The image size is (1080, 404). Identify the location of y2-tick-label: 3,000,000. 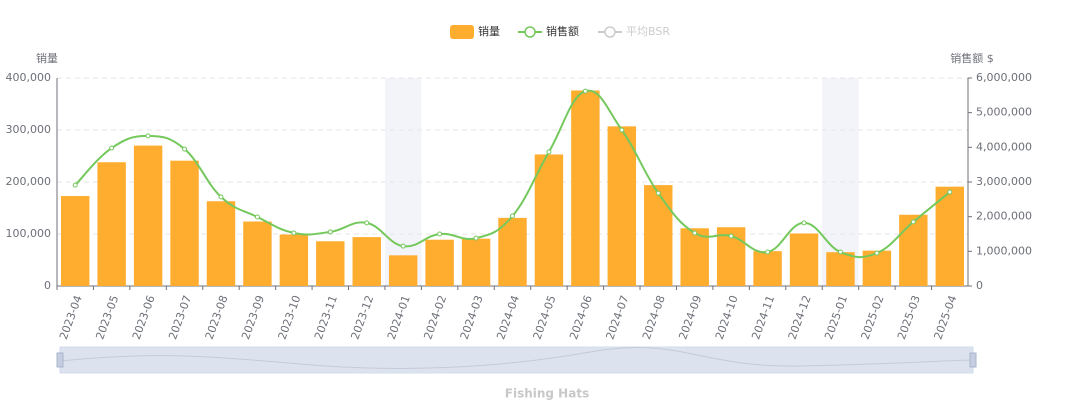
(1004, 181).